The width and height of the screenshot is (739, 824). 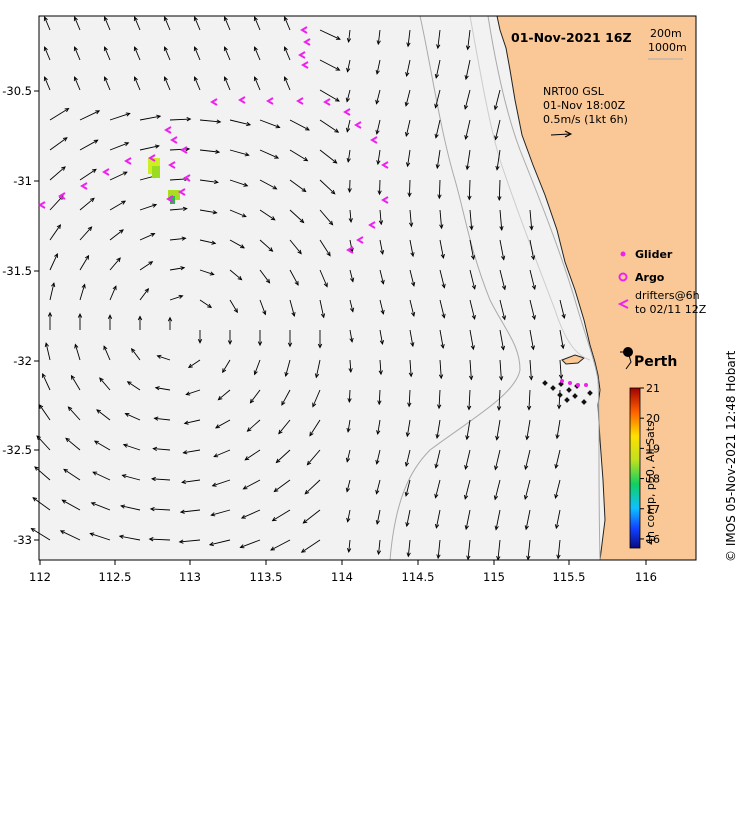 What do you see at coordinates (342, 577) in the screenshot?
I see `x-tick-label: 114` at bounding box center [342, 577].